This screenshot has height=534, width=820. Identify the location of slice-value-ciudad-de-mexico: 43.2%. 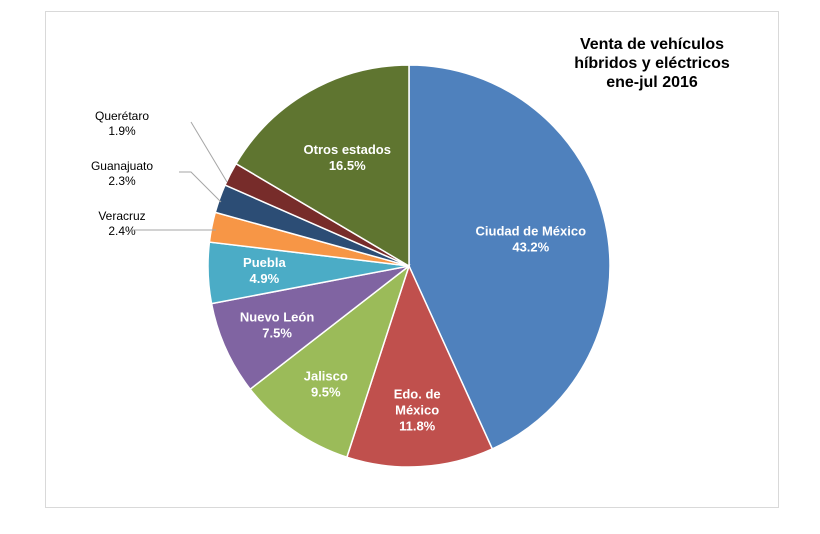
(530, 247).